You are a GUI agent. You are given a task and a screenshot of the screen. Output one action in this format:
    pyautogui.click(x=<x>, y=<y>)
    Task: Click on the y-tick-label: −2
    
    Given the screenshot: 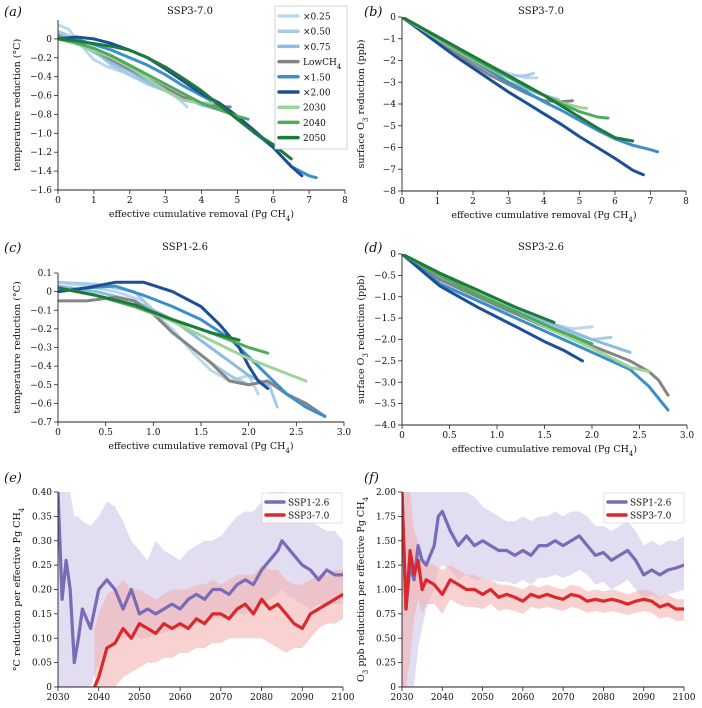 What is the action you would take?
    pyautogui.click(x=389, y=62)
    